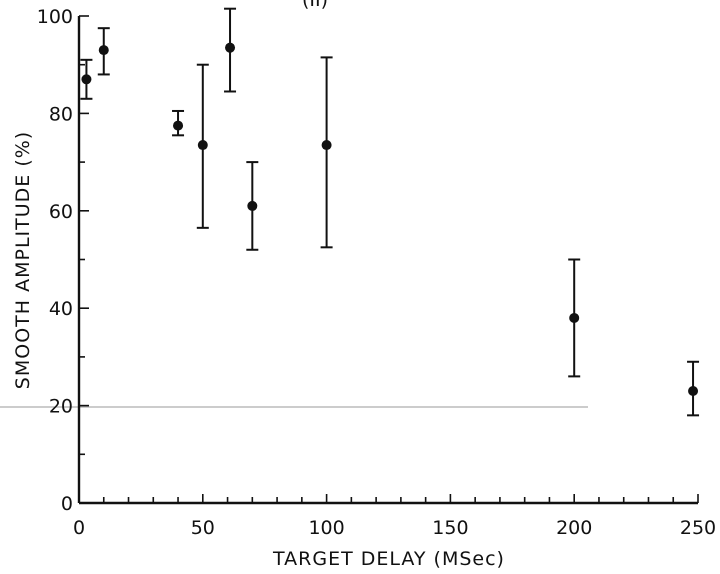  Describe the element at coordinates (574, 528) in the screenshot. I see `x-tick-label: 200` at that location.